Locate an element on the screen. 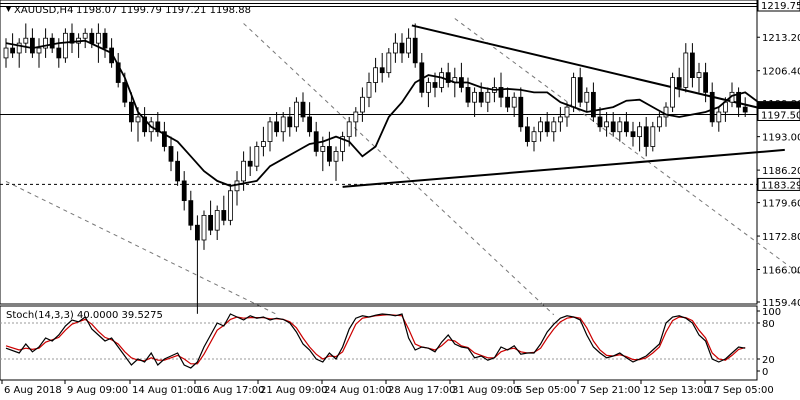 This screenshot has width=800, height=400. price-tick-label: 1193.00 is located at coordinates (781, 138).